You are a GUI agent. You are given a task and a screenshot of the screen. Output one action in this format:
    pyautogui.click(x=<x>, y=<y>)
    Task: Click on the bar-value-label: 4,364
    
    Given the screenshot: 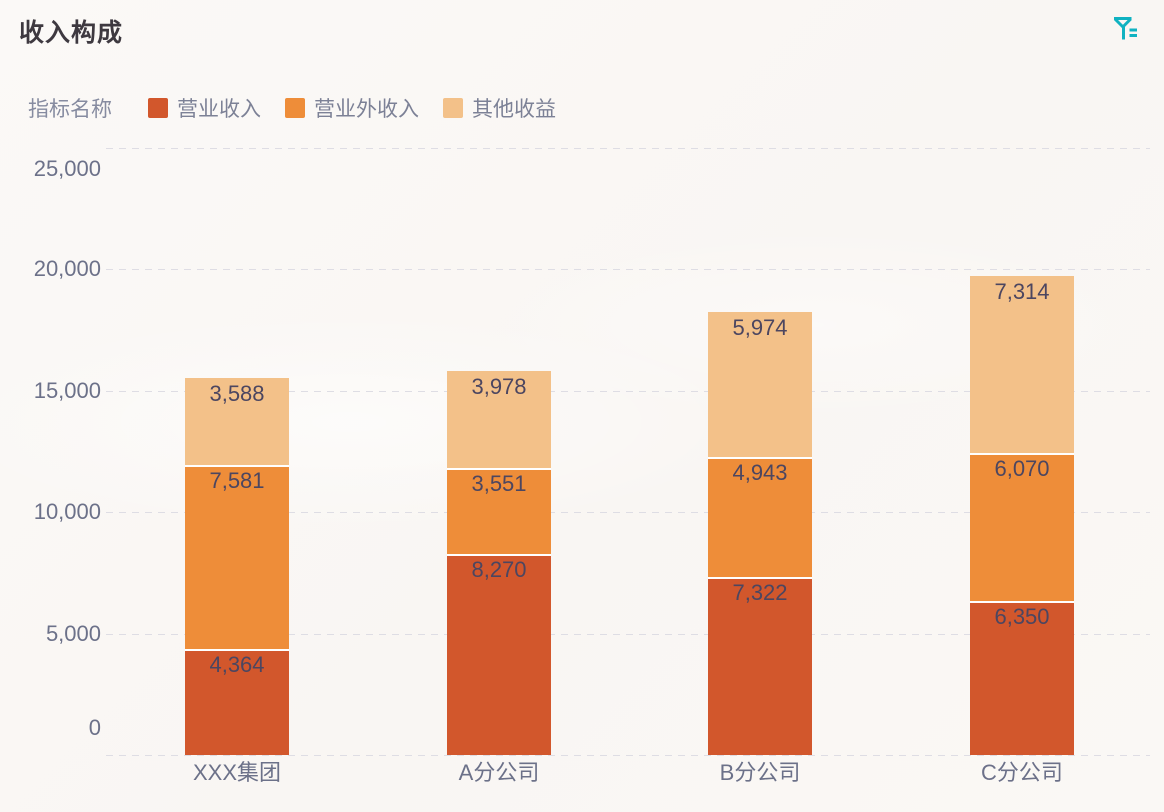 What is the action you would take?
    pyautogui.click(x=237, y=665)
    